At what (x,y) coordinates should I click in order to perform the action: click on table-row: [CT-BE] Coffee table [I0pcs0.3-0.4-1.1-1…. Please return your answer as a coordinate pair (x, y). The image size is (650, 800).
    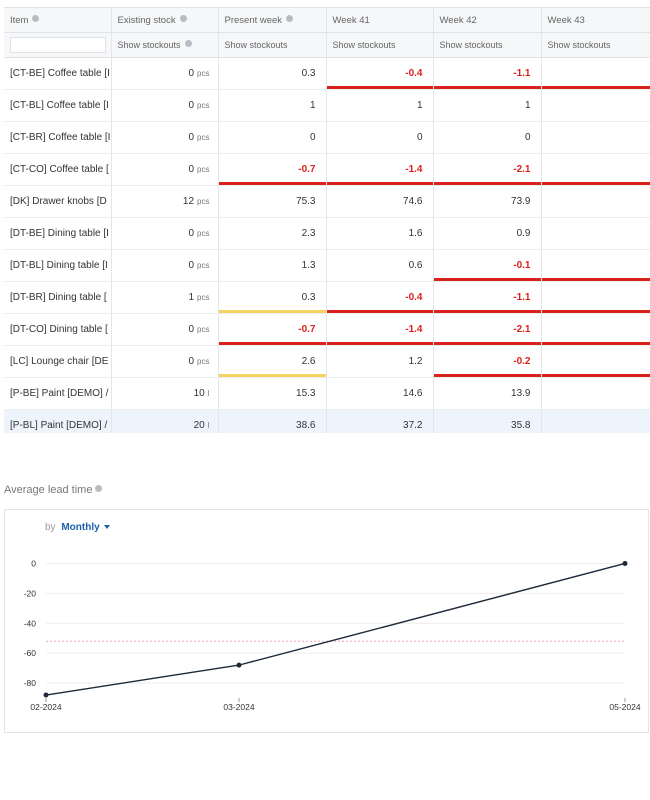
    Looking at the image, I should click on (327, 73).